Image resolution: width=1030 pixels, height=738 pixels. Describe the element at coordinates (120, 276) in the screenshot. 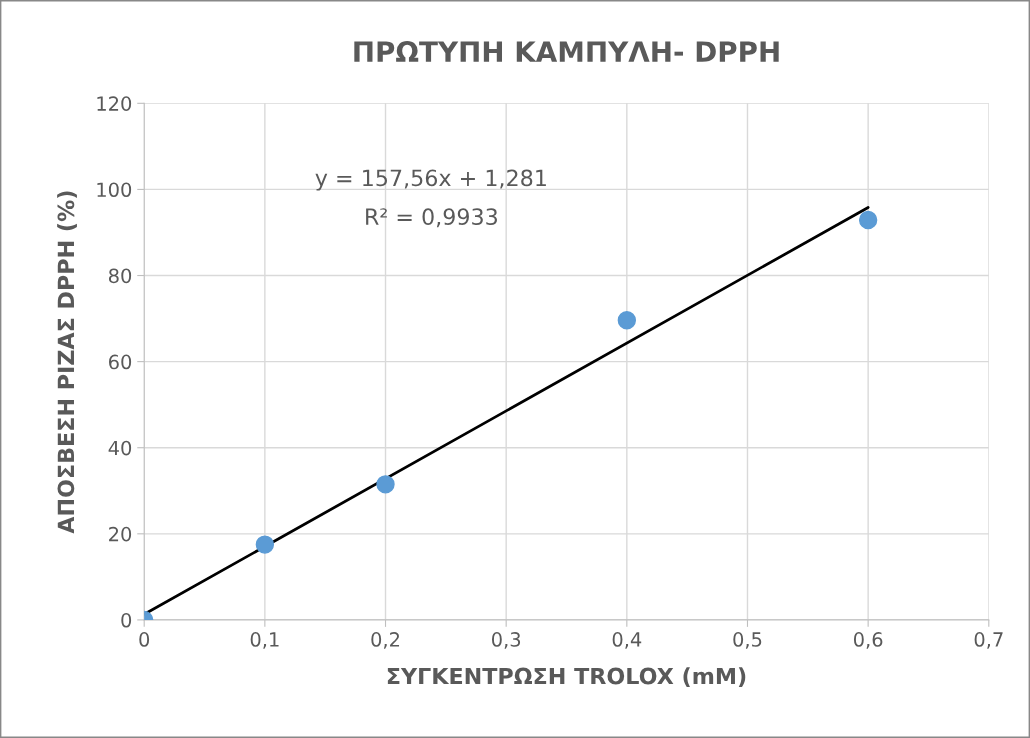

I see `y-tick-label: 80` at that location.